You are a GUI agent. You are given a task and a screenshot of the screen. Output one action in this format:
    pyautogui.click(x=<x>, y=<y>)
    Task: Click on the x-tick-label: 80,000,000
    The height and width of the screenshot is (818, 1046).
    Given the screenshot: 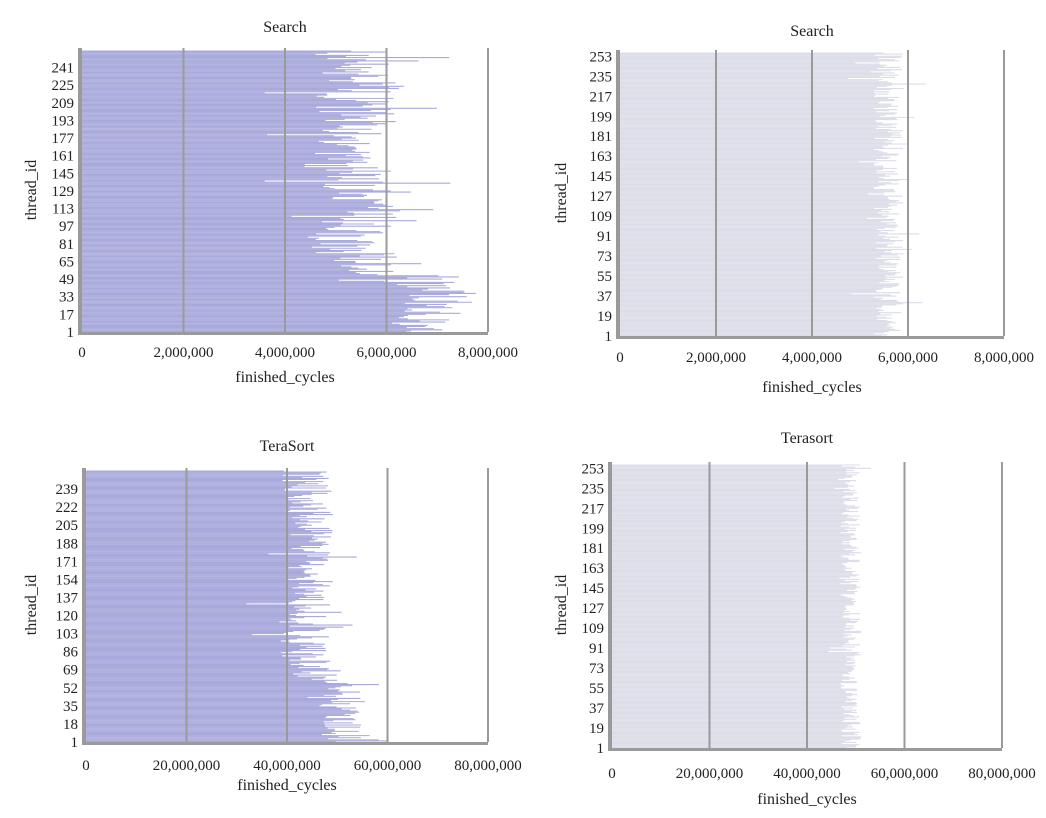 What is the action you would take?
    pyautogui.click(x=488, y=766)
    